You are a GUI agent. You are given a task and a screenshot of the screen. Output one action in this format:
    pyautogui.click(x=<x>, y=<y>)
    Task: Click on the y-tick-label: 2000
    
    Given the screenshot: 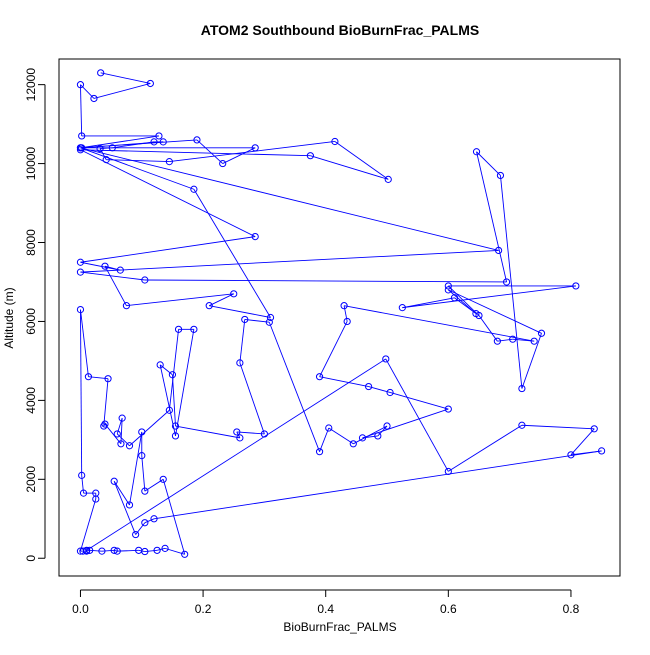 What is the action you would take?
    pyautogui.click(x=31, y=479)
    